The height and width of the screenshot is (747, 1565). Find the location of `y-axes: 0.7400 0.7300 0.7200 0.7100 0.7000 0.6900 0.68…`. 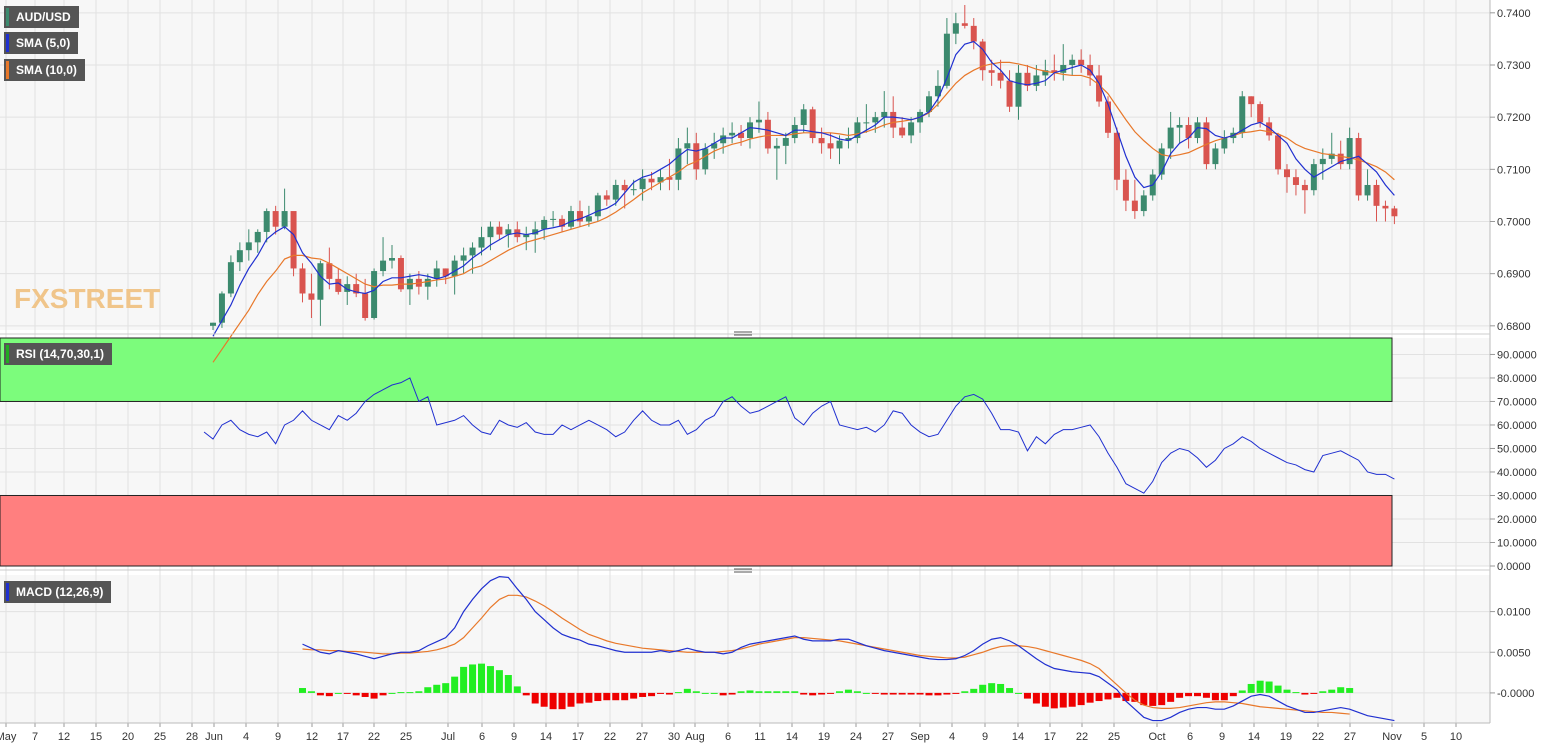

y-axes: 0.7400 0.7300 0.7200 0.7100 0.7000 0.6900 0.68… is located at coordinates (1513, 361).